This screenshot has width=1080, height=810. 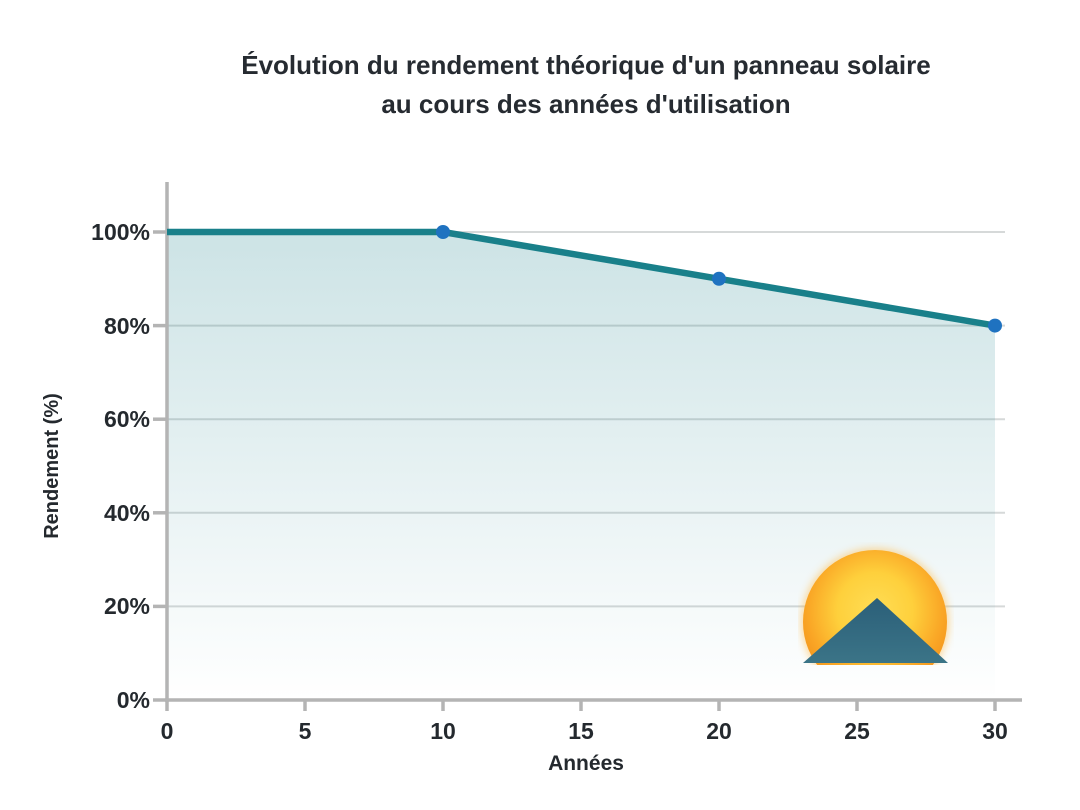 I want to click on x-tick-label: 15, so click(x=581, y=731).